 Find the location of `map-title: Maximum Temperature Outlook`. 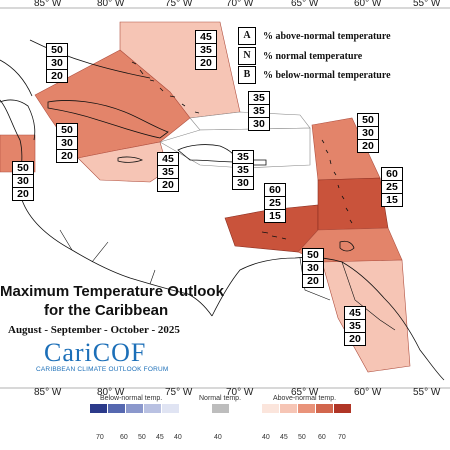

map-title: Maximum Temperature Outlook is located at coordinates (112, 291).